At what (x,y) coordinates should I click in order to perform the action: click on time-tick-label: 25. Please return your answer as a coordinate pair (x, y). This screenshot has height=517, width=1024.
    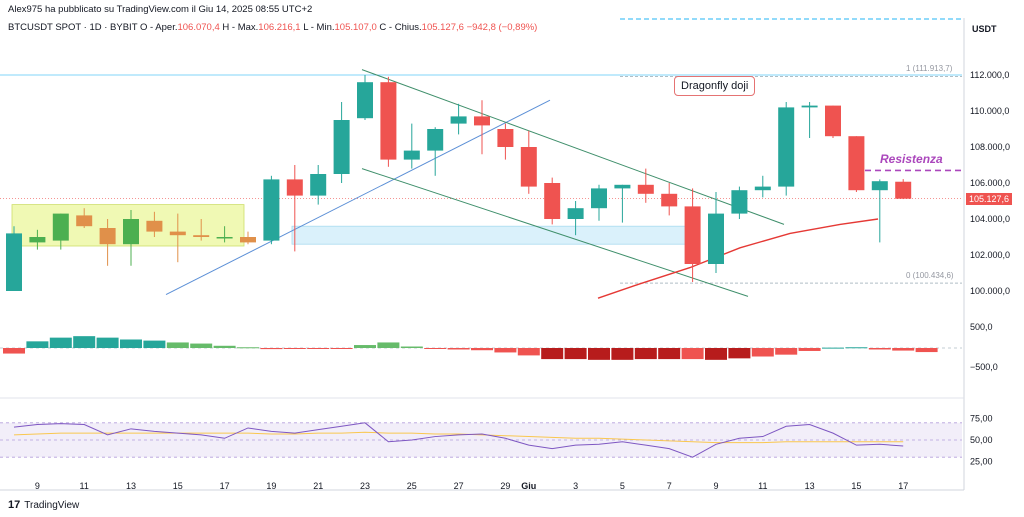
    Looking at the image, I should click on (412, 486).